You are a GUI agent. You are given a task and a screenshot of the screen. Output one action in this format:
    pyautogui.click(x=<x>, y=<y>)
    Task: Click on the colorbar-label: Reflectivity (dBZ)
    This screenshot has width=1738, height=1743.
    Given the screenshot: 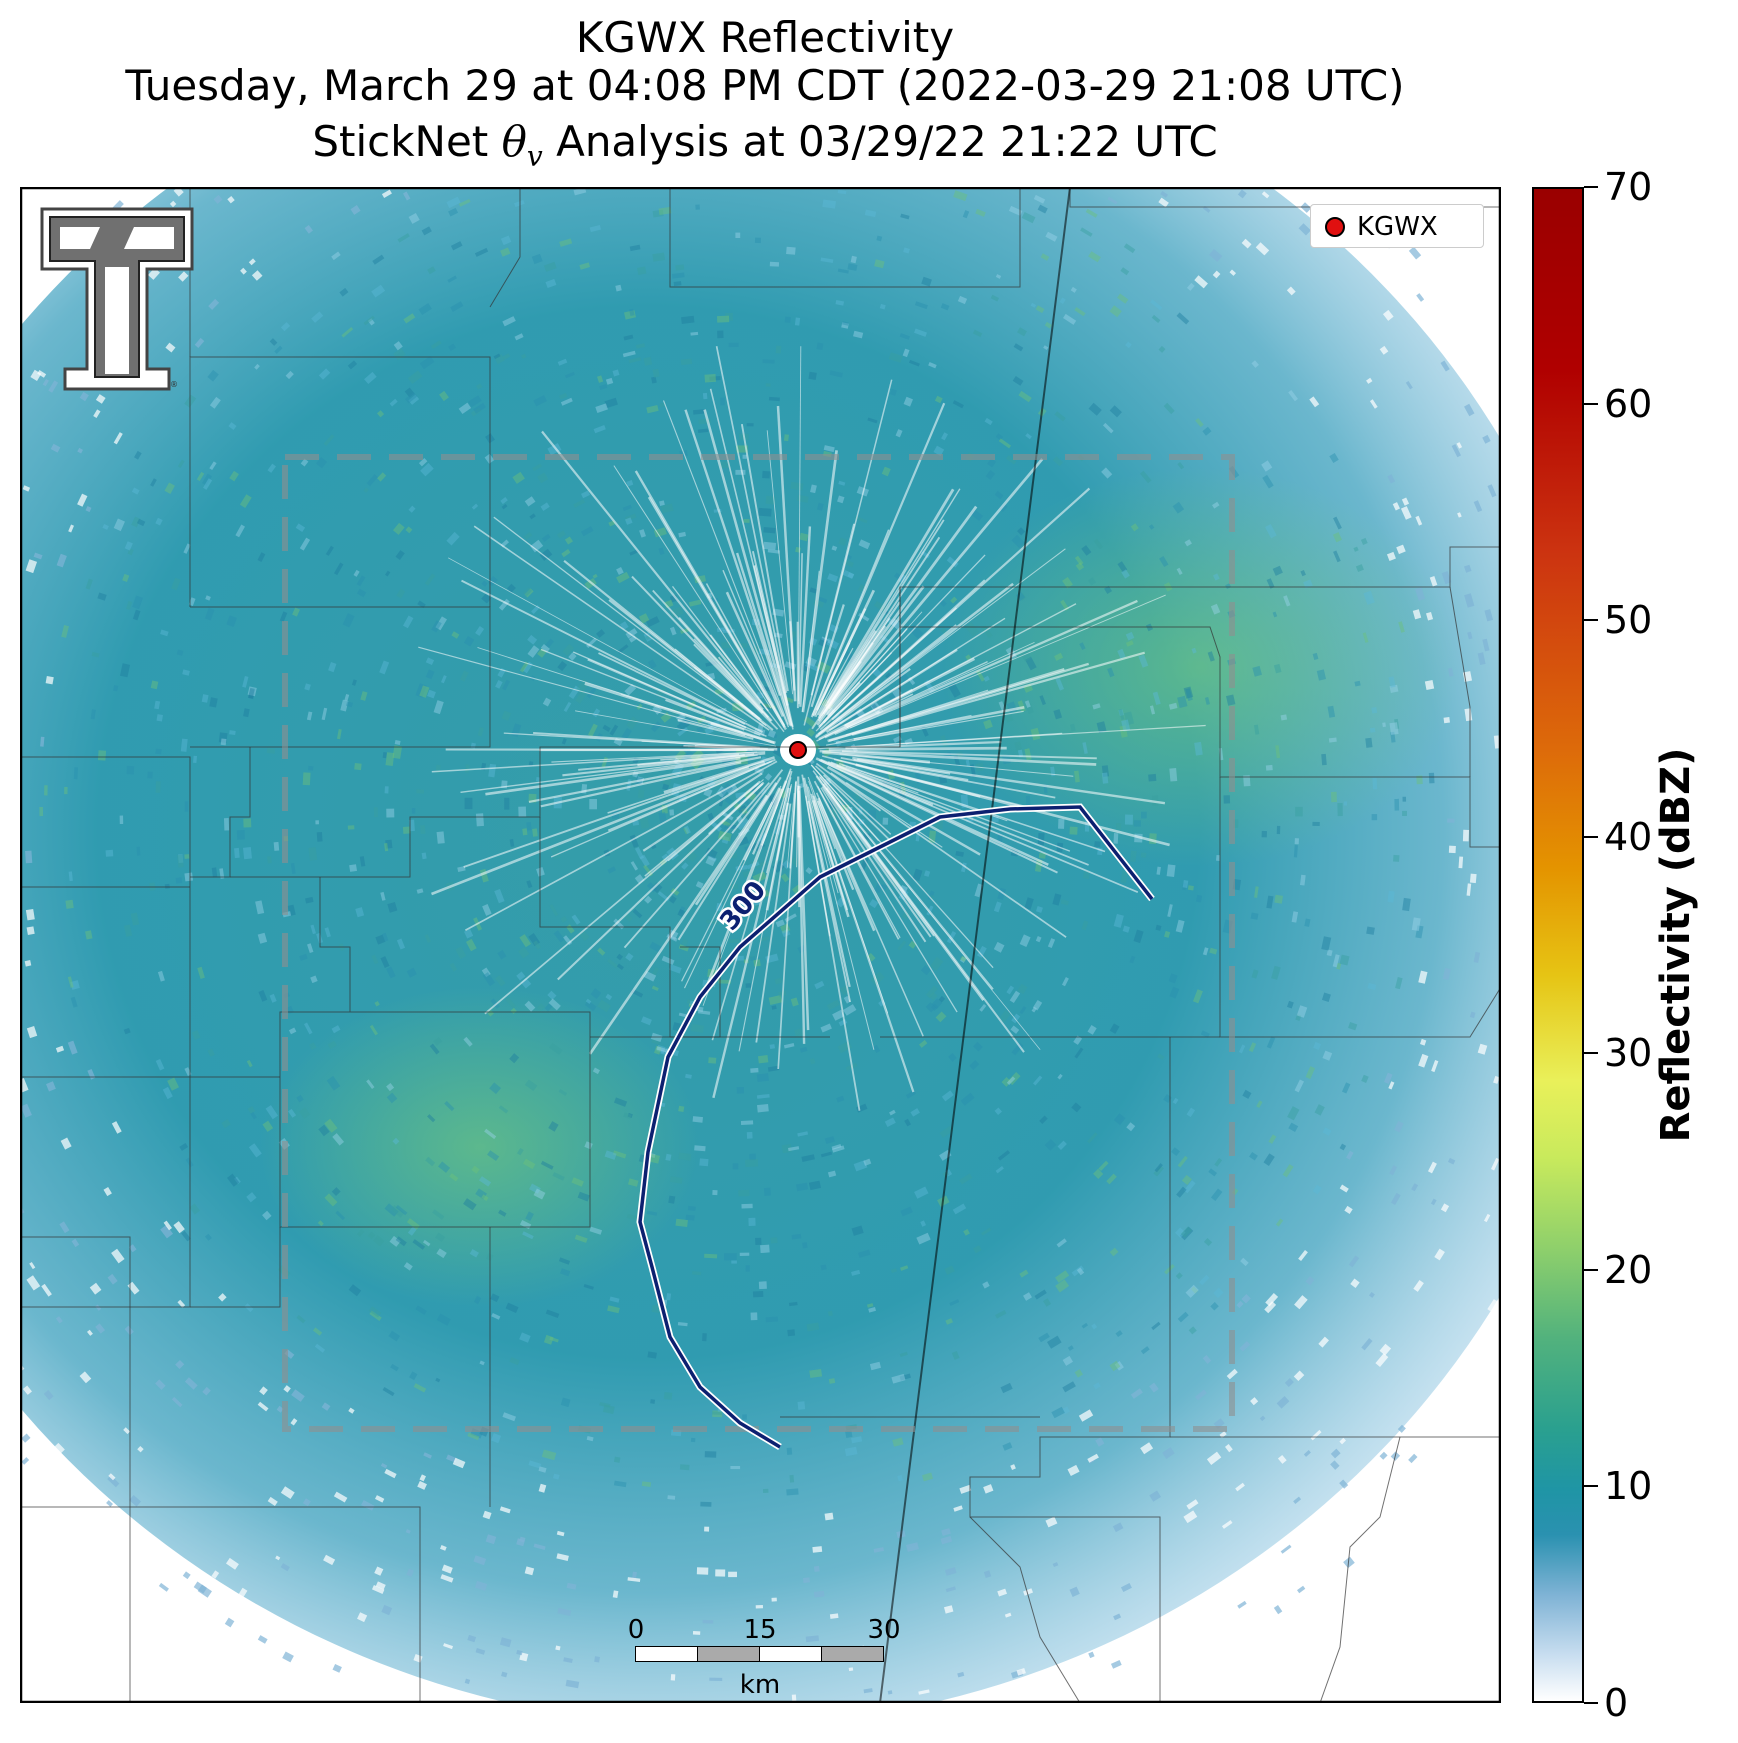 What is the action you would take?
    pyautogui.click(x=1676, y=945)
    